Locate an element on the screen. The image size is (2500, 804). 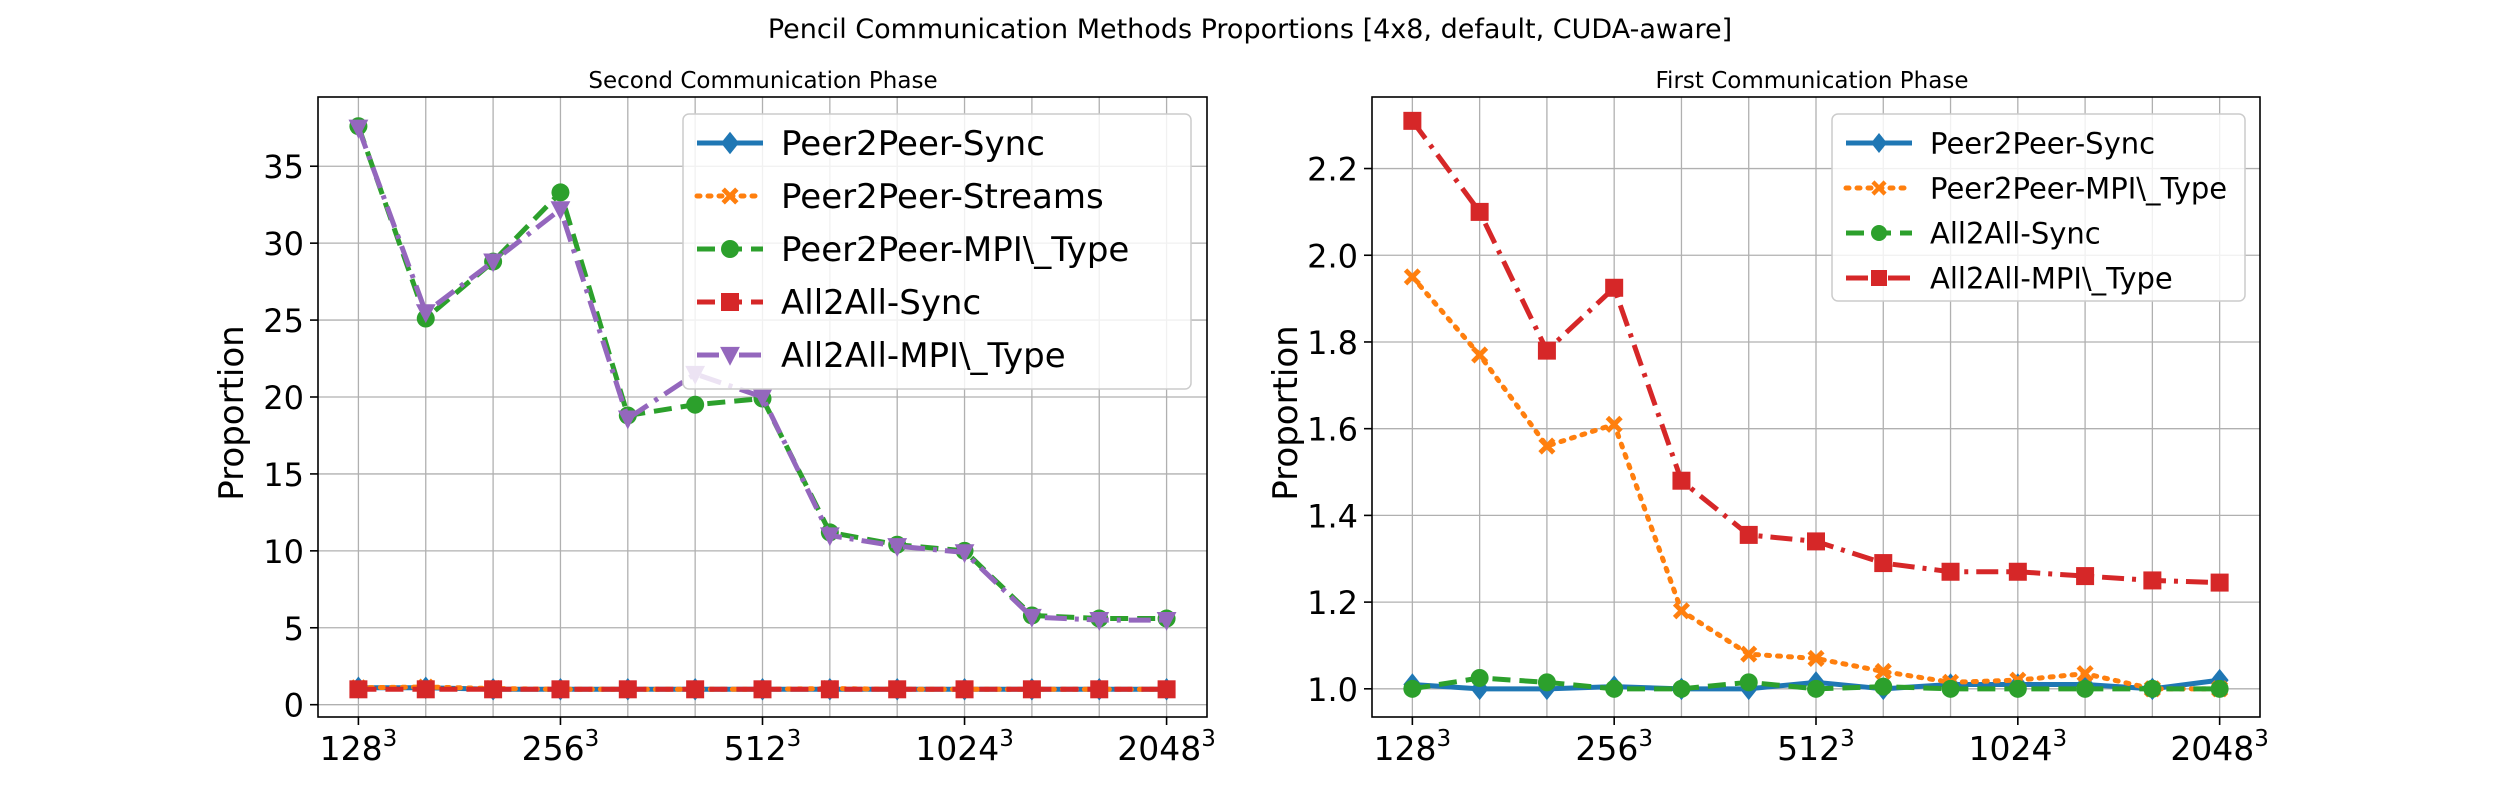
y-tick-label: 1.2 is located at coordinates (1332, 603).